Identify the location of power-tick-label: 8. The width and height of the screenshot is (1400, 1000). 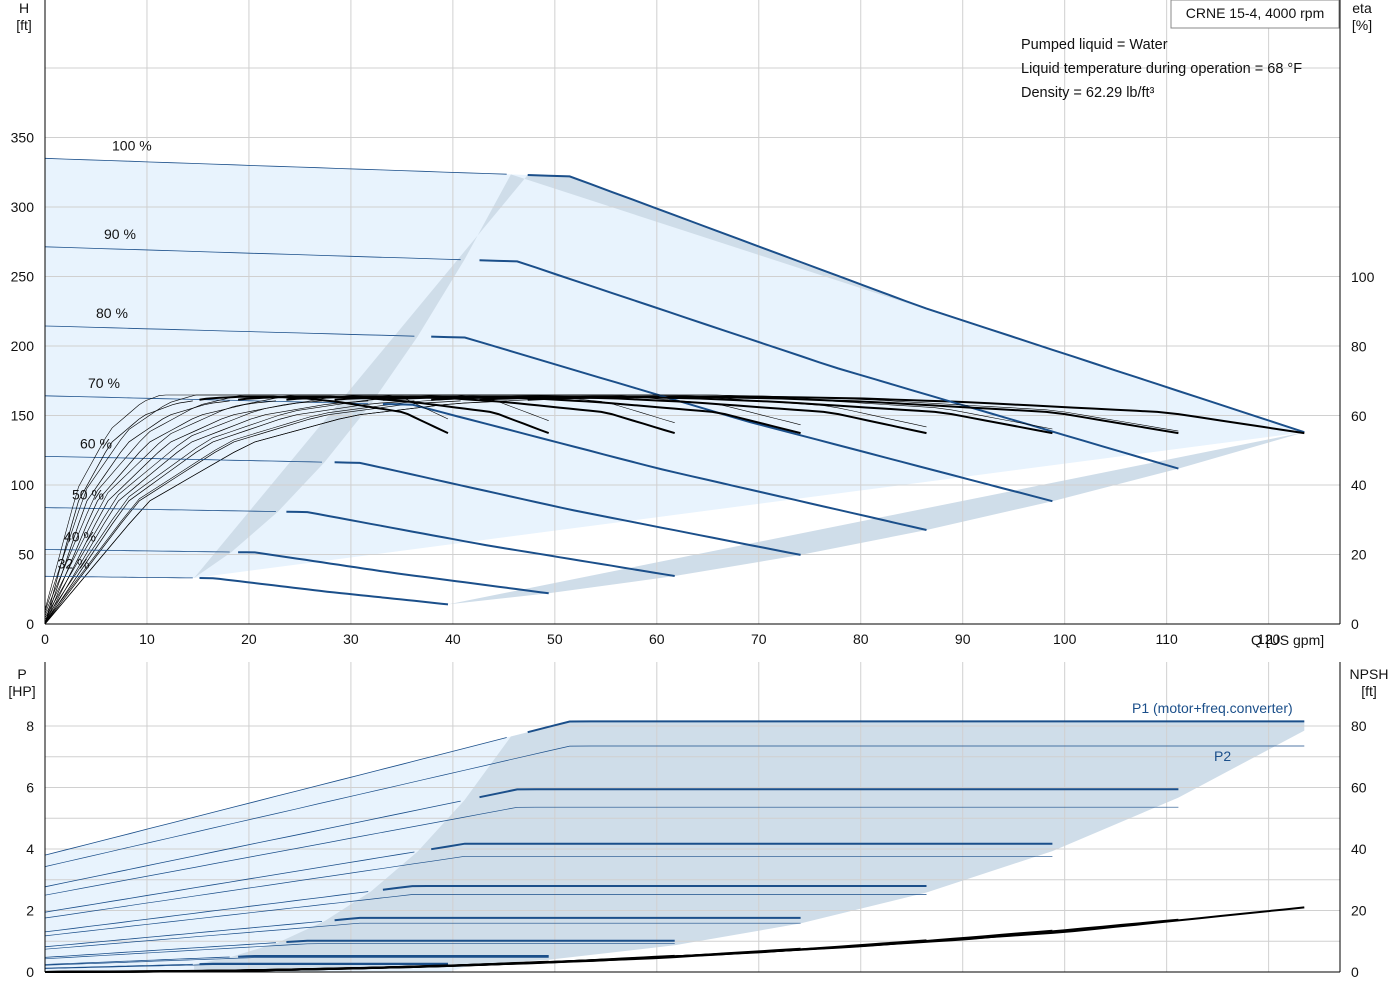
(30, 726).